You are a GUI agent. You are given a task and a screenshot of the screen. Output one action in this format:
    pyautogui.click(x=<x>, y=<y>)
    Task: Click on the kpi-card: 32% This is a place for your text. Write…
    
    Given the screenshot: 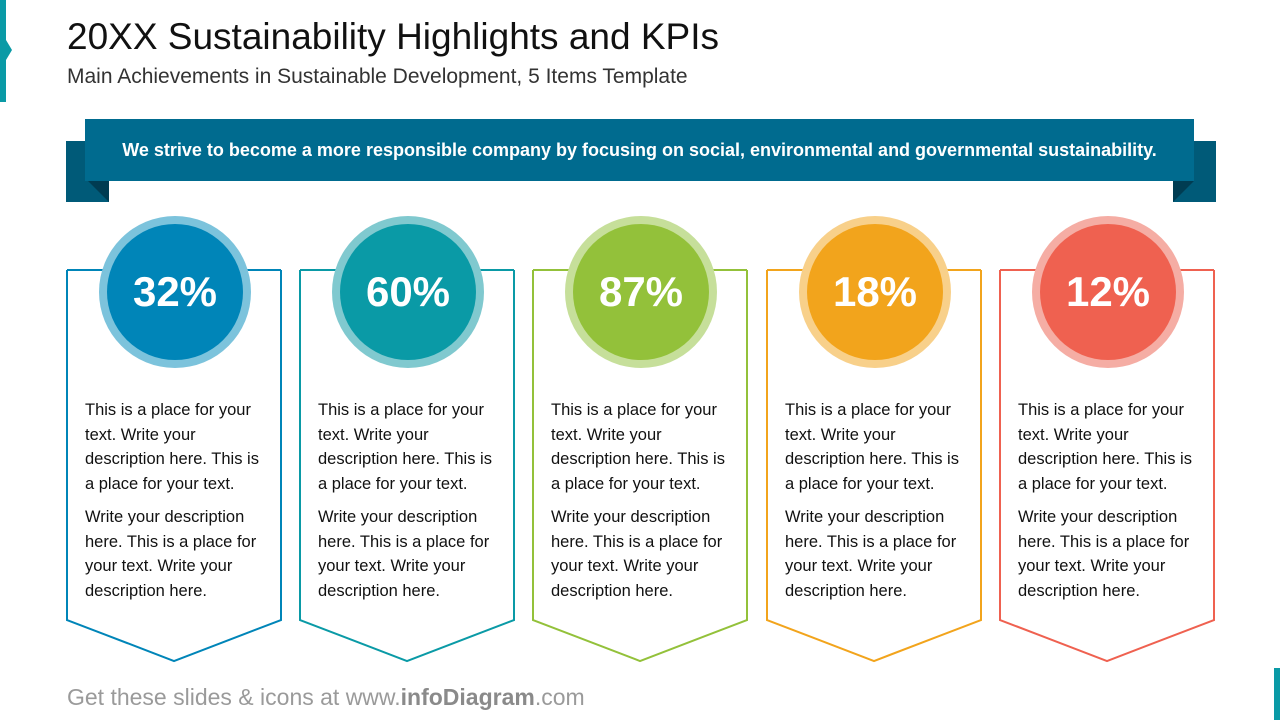 What is the action you would take?
    pyautogui.click(x=175, y=432)
    